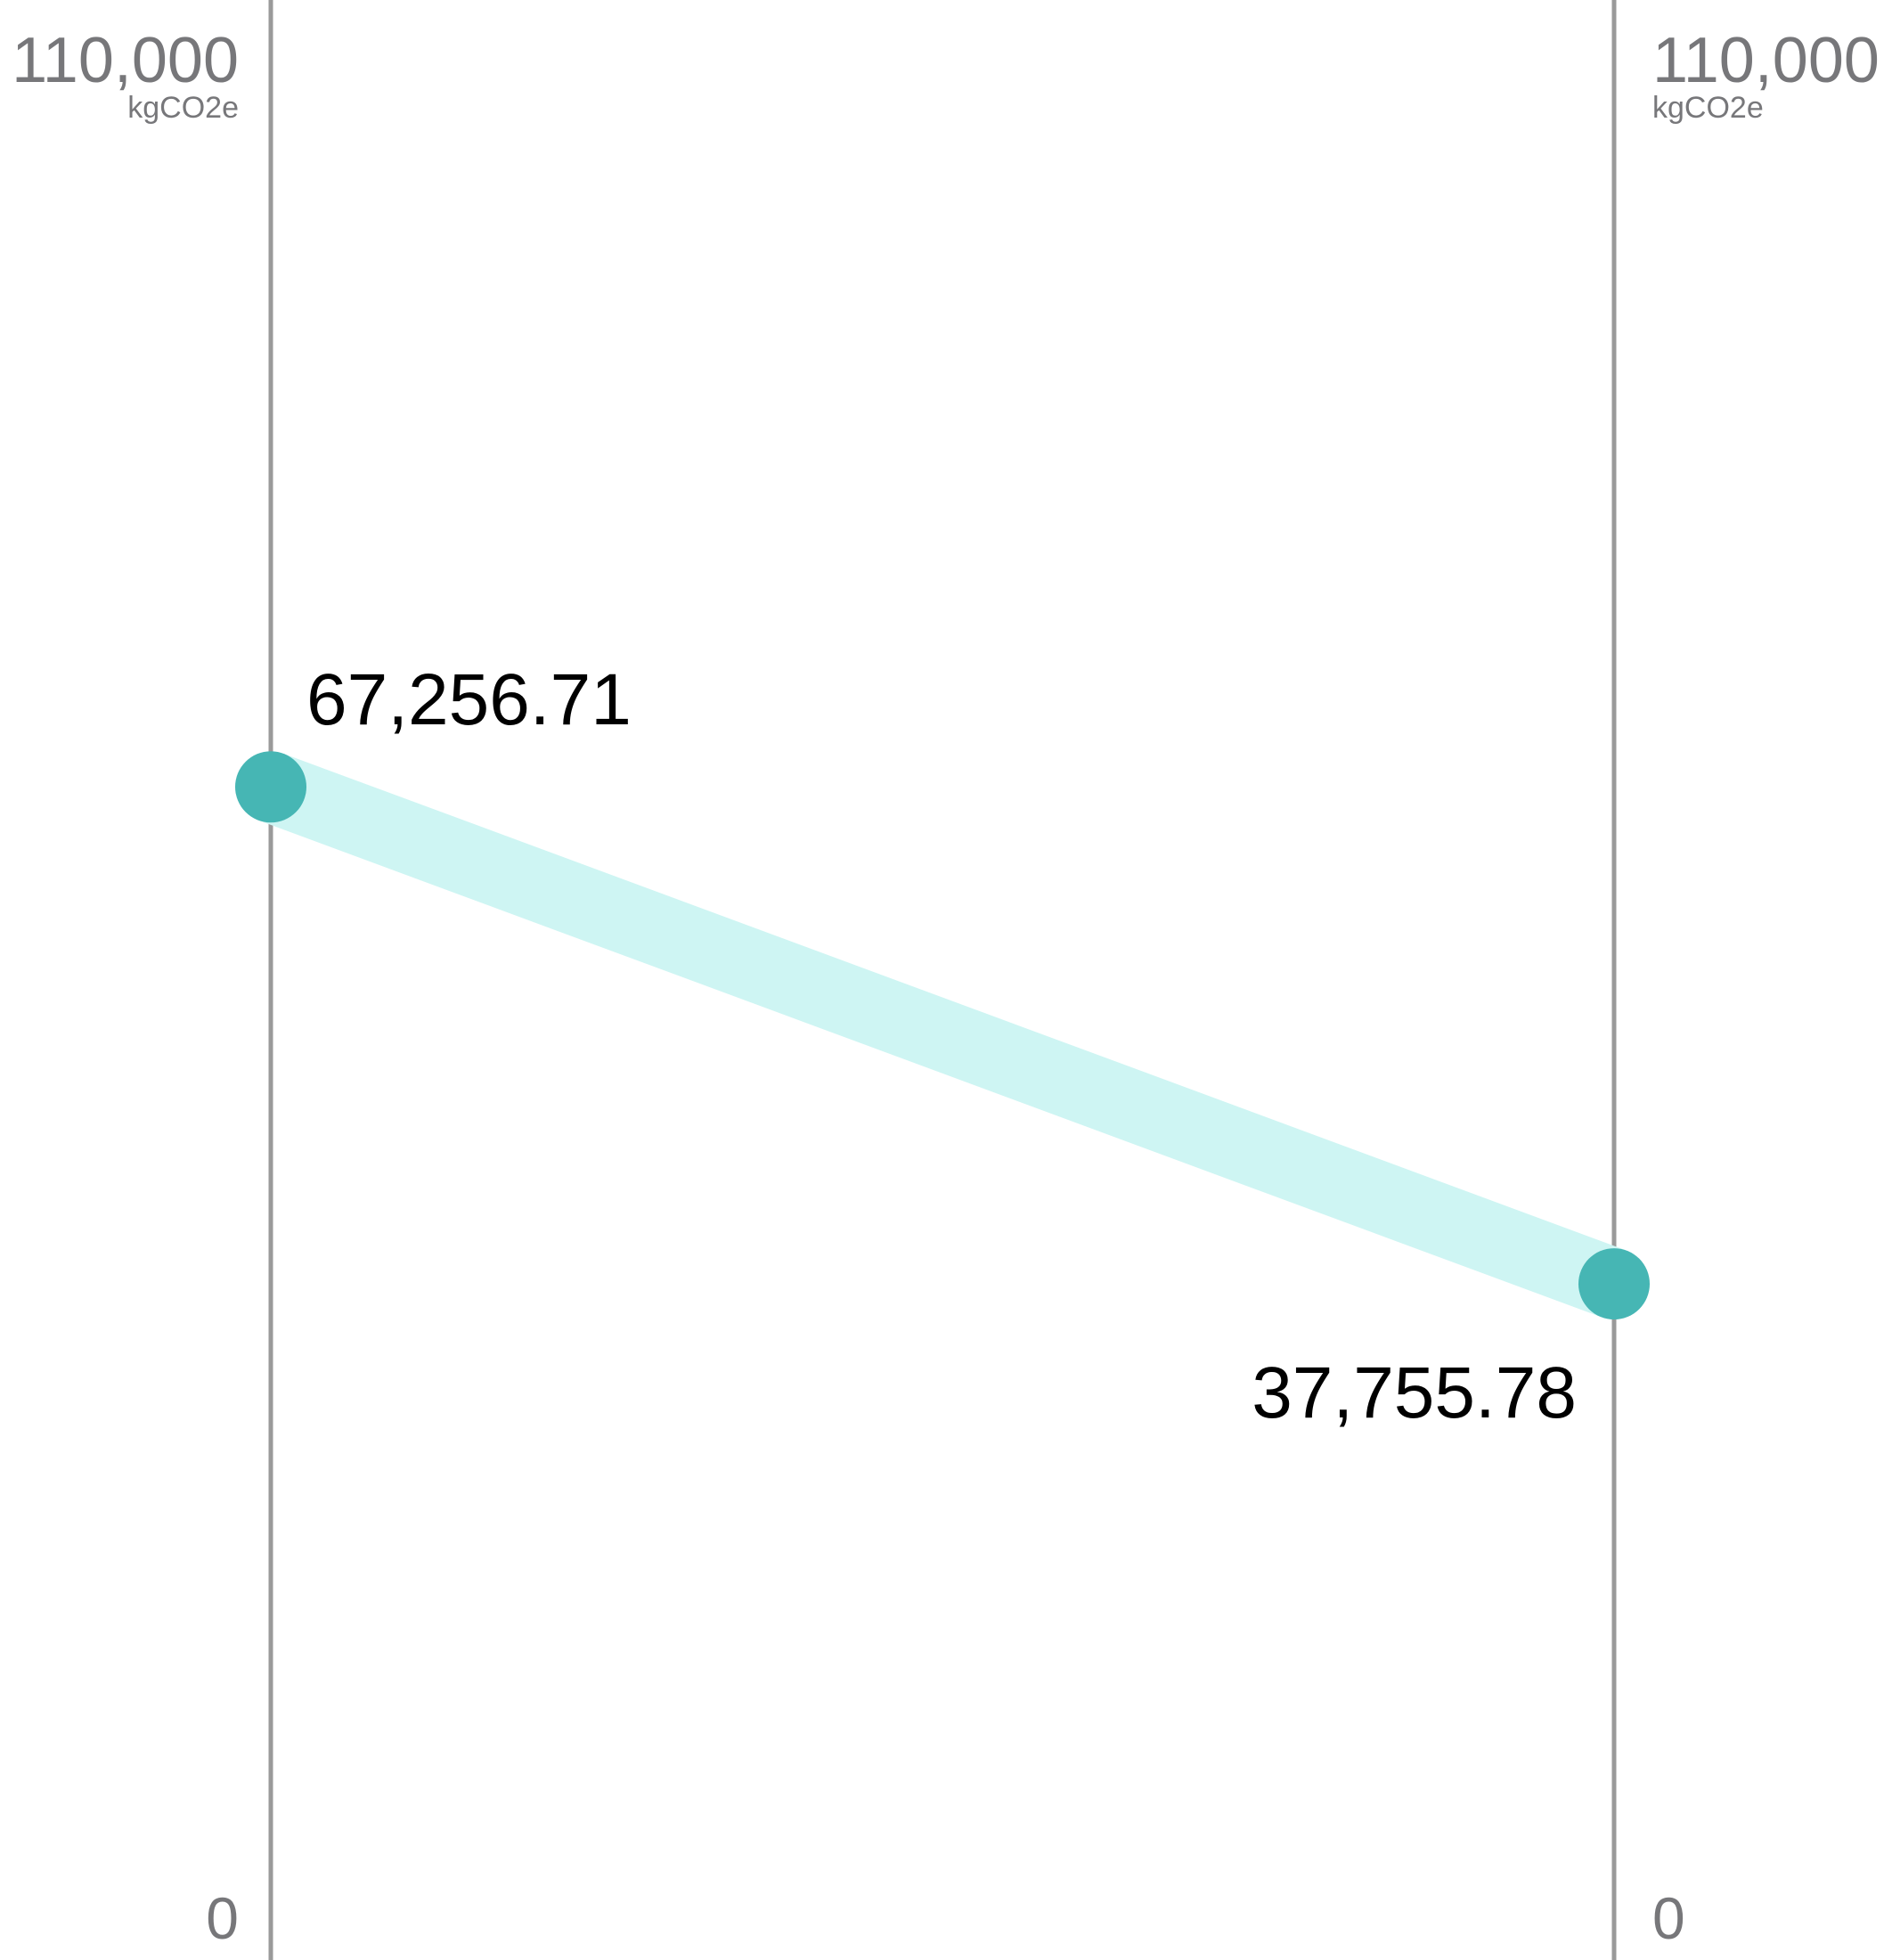  Describe the element at coordinates (222, 1918) in the screenshot. I see `left-axis-min-label: 0` at that location.